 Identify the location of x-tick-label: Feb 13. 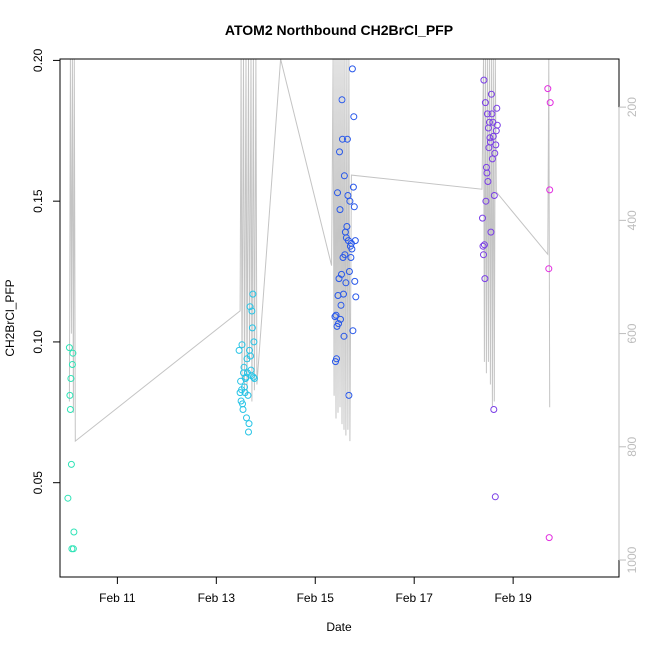
(217, 598).